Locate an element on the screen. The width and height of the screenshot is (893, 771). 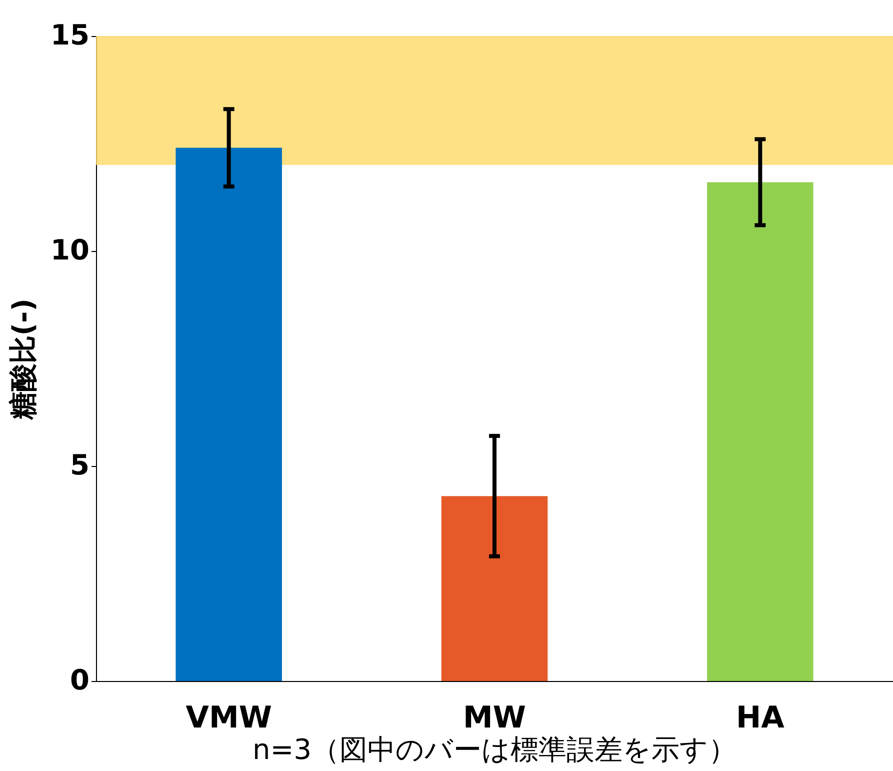
x-tick-label: MW is located at coordinates (494, 718).